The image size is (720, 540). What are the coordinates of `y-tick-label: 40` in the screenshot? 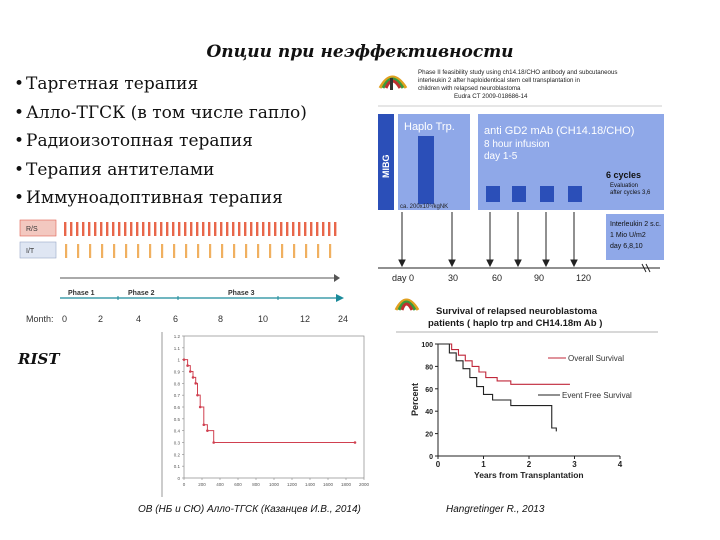 It's located at (429, 412).